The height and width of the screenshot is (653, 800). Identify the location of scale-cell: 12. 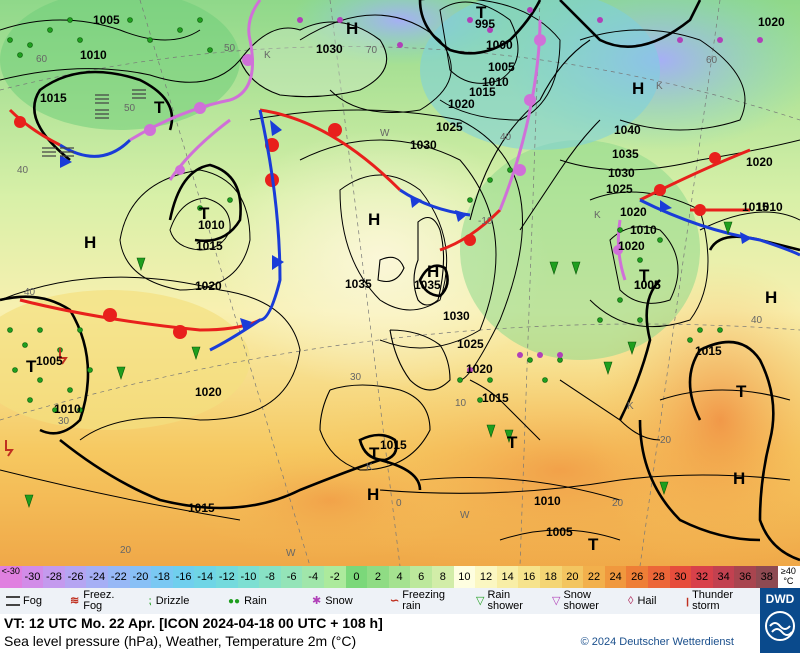
(486, 577).